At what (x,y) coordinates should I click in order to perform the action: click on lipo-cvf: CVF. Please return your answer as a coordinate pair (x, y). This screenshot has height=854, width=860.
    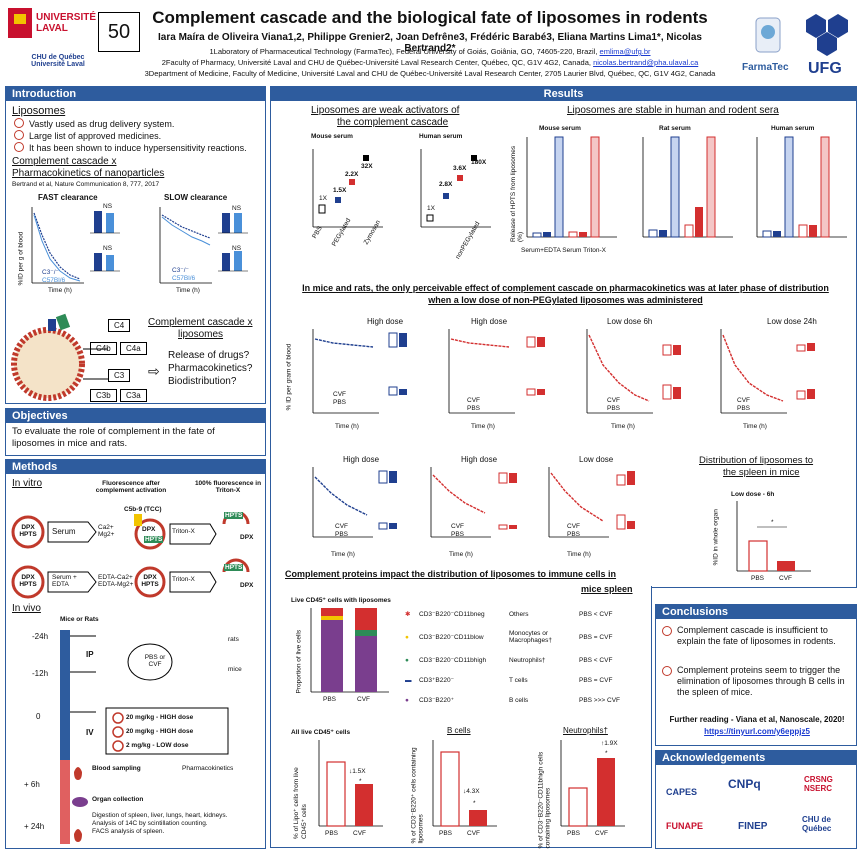
    Looking at the image, I should click on (359, 833).